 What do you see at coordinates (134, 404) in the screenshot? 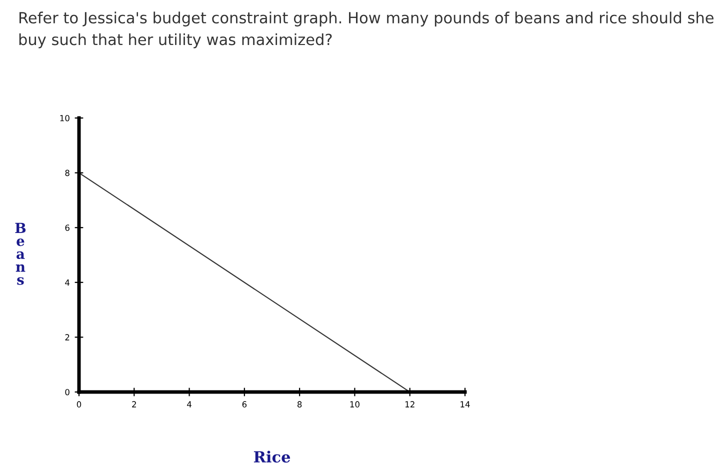
I see `x-tick-label: 2` at bounding box center [134, 404].